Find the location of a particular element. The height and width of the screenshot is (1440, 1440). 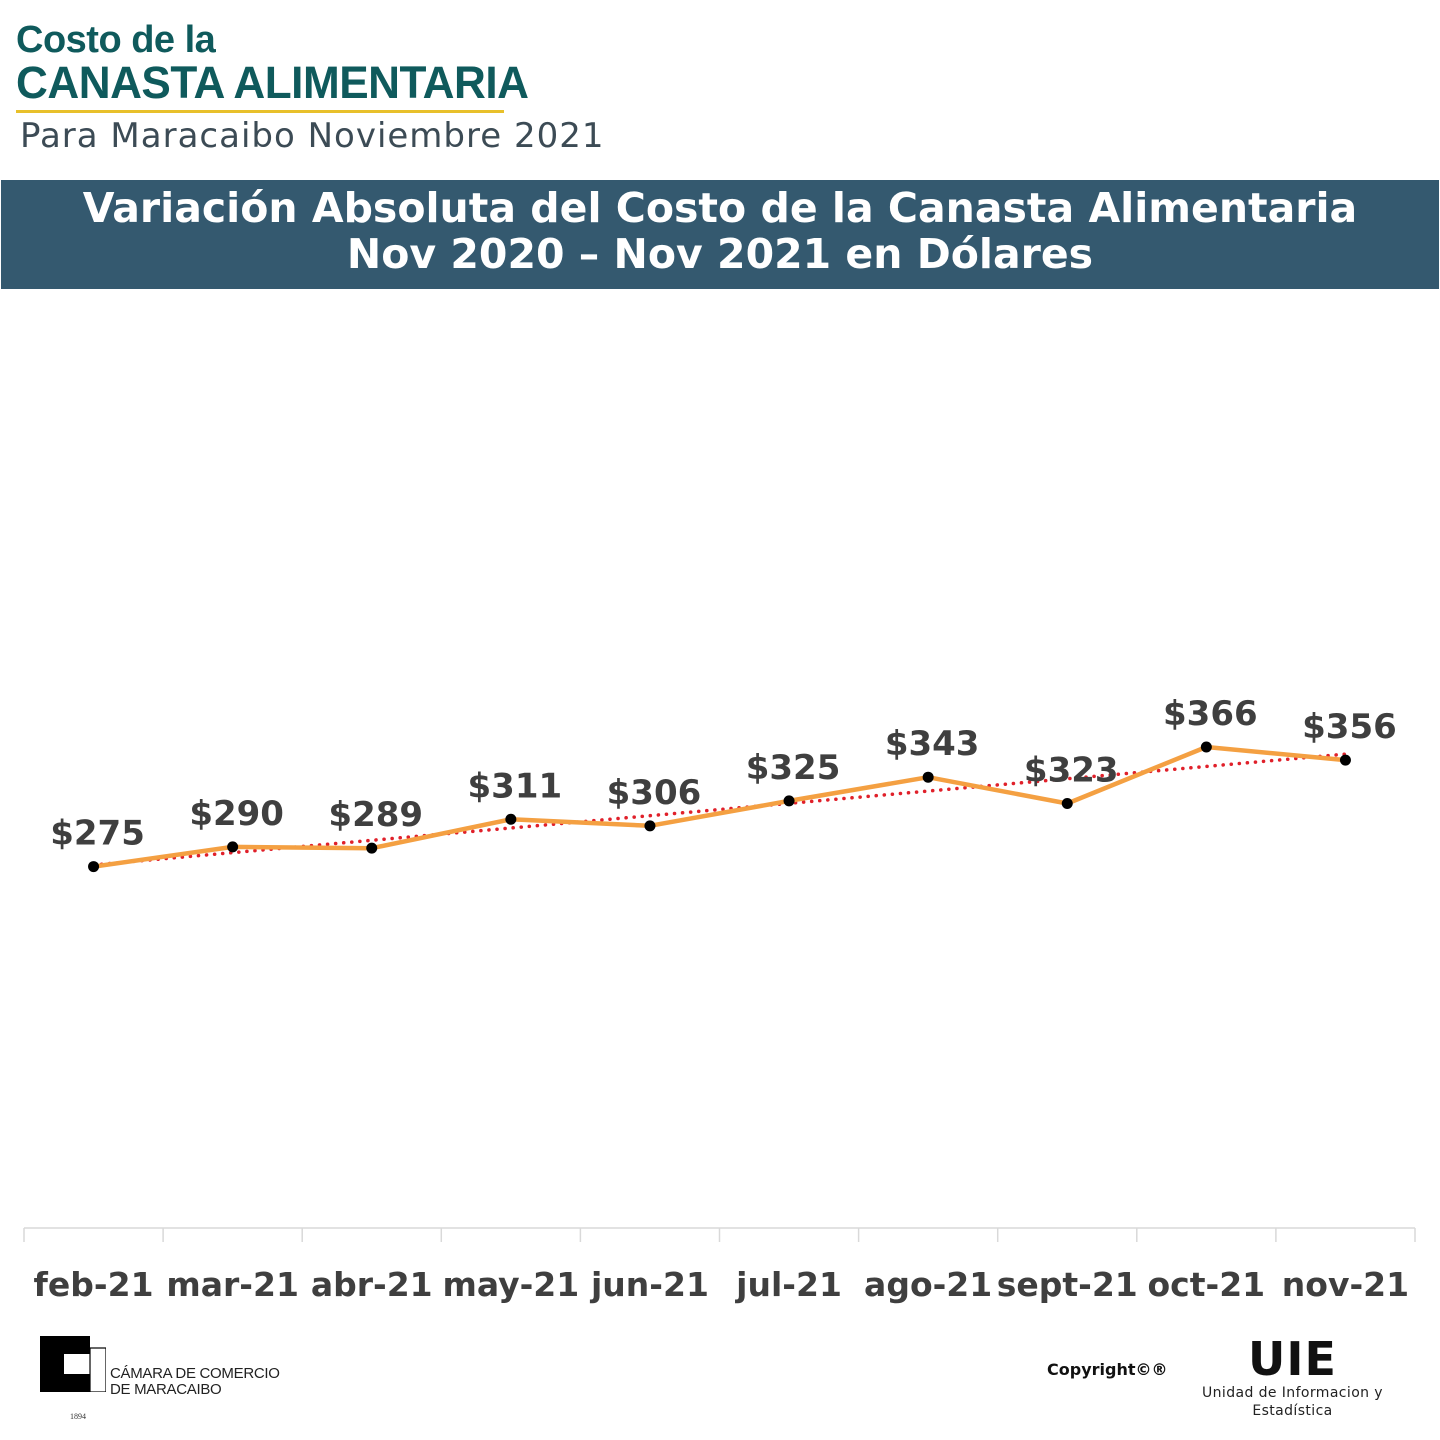

camara-comercio-line1: CÁMARA DE COMERCIO is located at coordinates (195, 1373).